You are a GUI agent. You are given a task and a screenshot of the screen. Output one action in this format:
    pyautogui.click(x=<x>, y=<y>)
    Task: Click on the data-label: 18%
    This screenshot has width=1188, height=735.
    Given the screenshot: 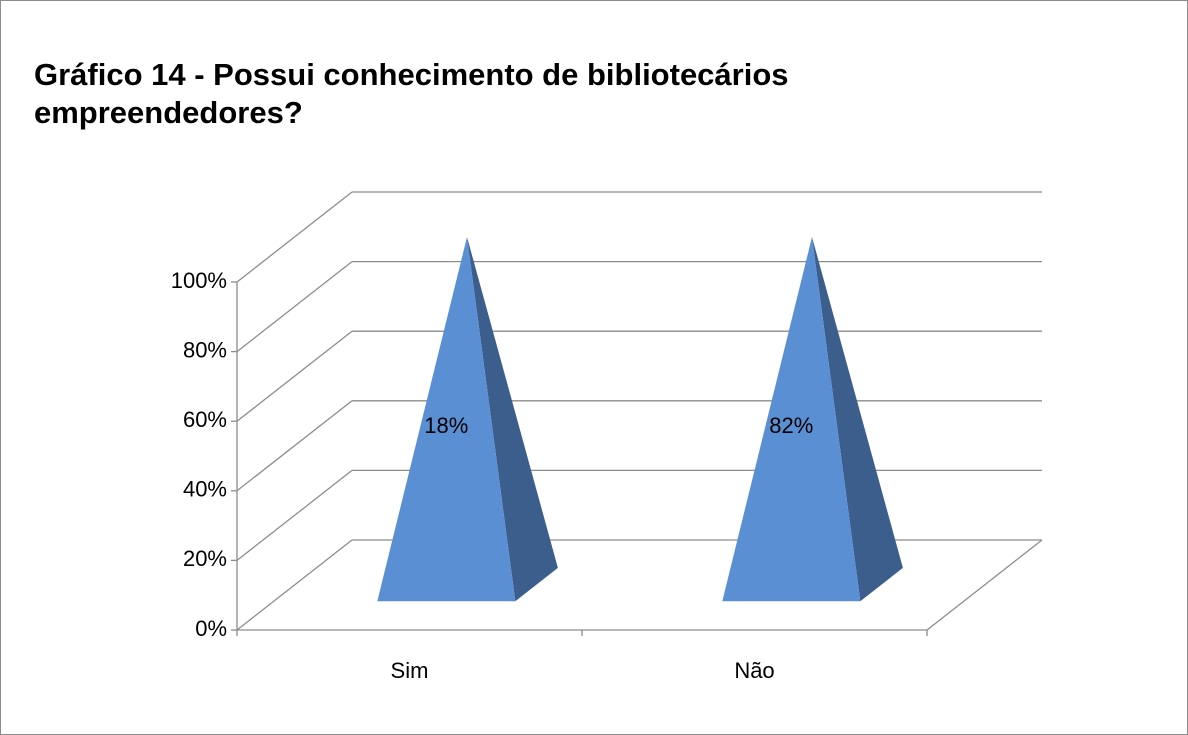 What is the action you would take?
    pyautogui.click(x=446, y=425)
    